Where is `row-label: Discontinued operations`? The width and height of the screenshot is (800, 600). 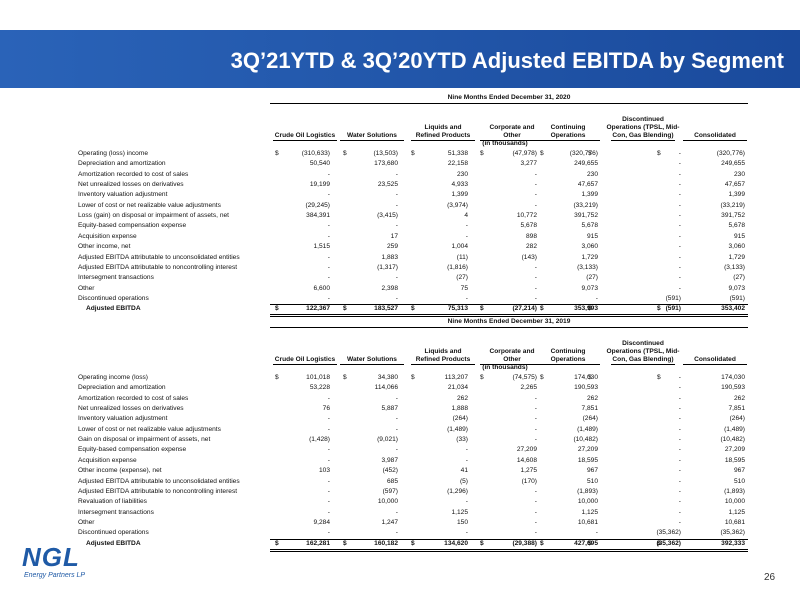 row-label: Discontinued operations is located at coordinates (113, 298).